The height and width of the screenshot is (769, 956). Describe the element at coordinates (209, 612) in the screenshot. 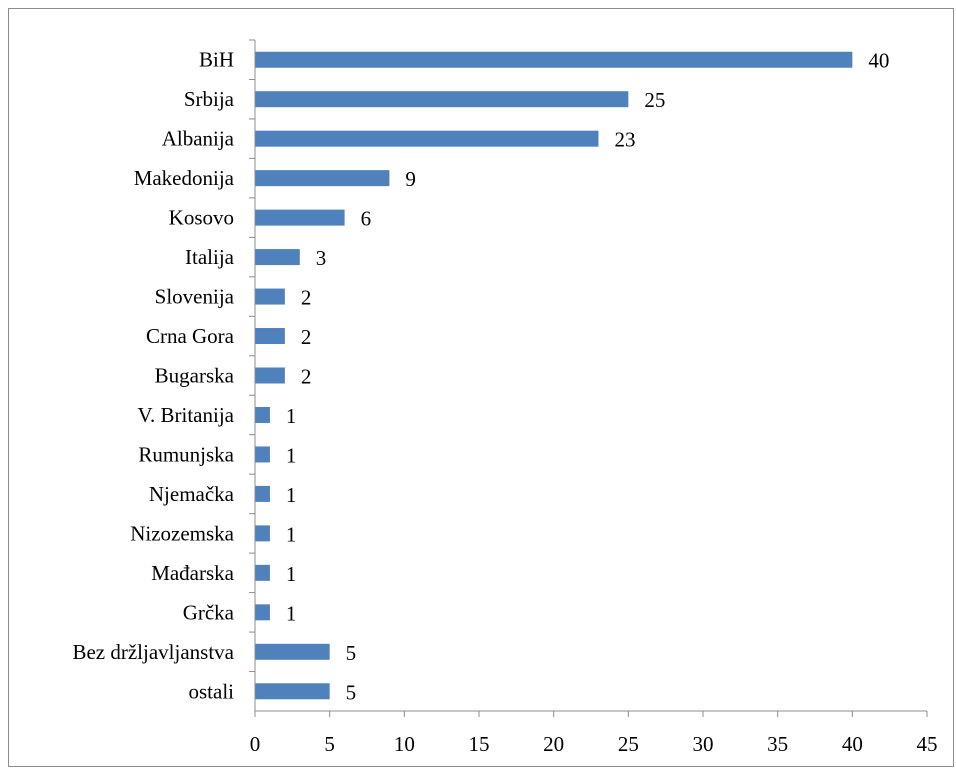

I see `category-label: Grčka` at that location.